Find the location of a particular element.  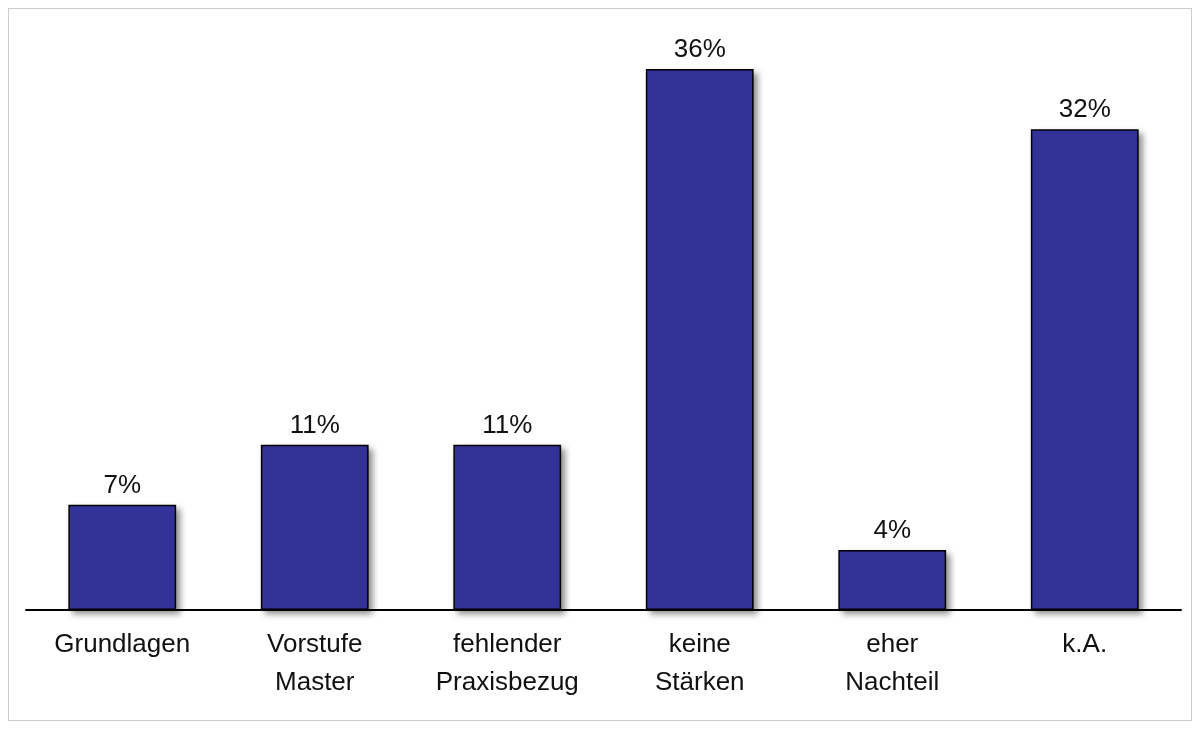

x-tick-label: k.A. is located at coordinates (1085, 643).